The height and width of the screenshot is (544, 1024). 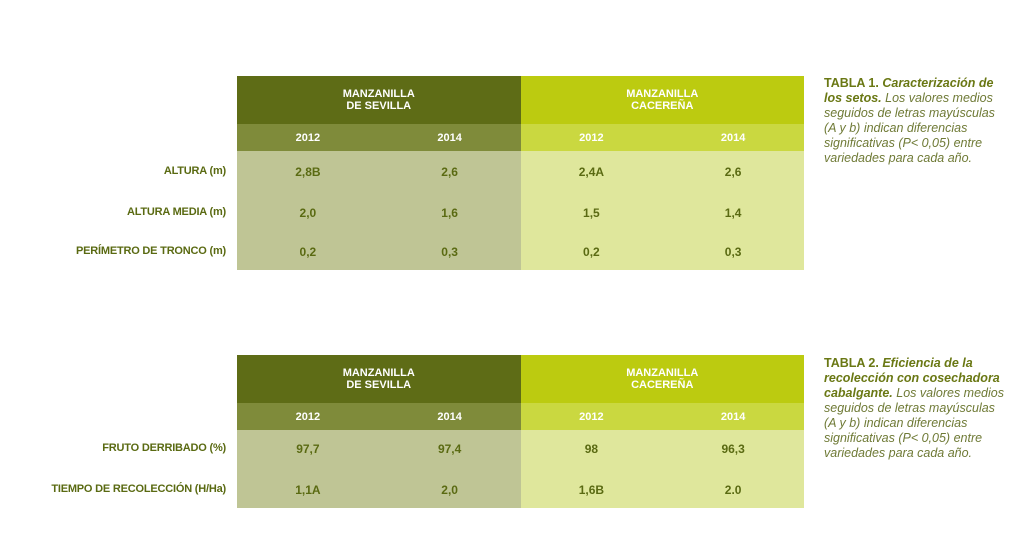 I want to click on table-cell: 1,6, so click(x=449, y=213).